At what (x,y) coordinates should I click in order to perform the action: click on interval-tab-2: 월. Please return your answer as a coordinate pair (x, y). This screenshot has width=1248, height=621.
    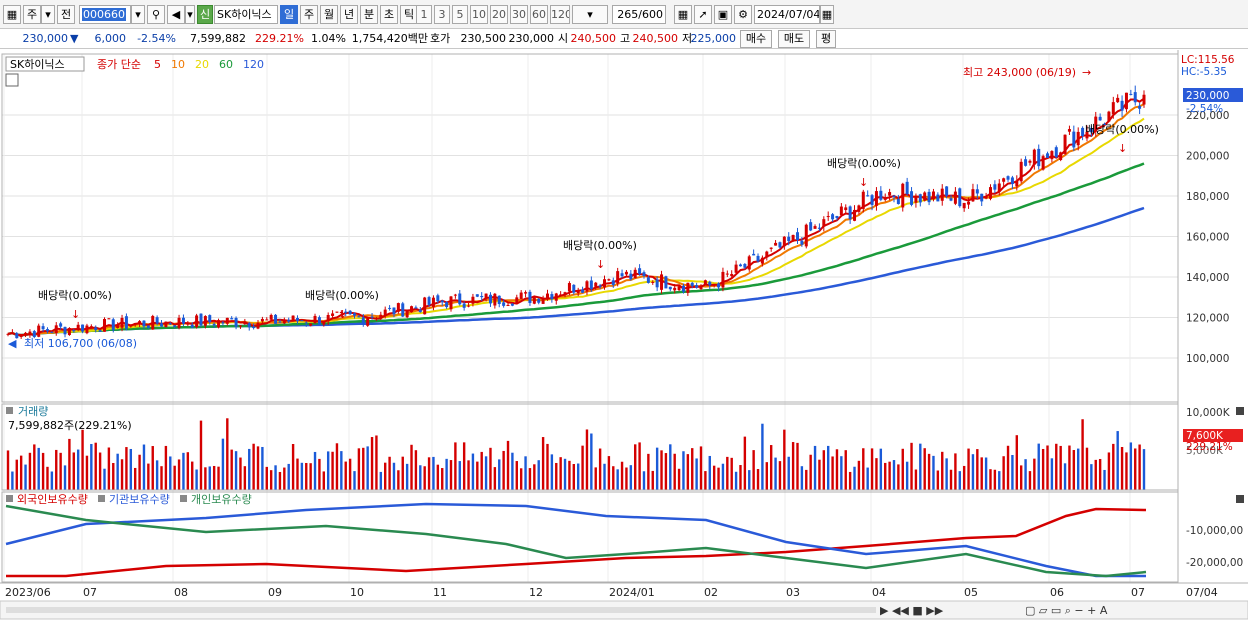
    Looking at the image, I should click on (329, 14).